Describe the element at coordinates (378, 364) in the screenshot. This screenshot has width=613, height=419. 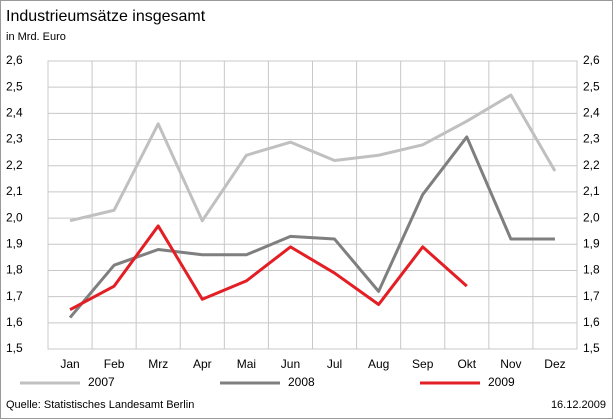
I see `x-tick-label: Aug` at that location.